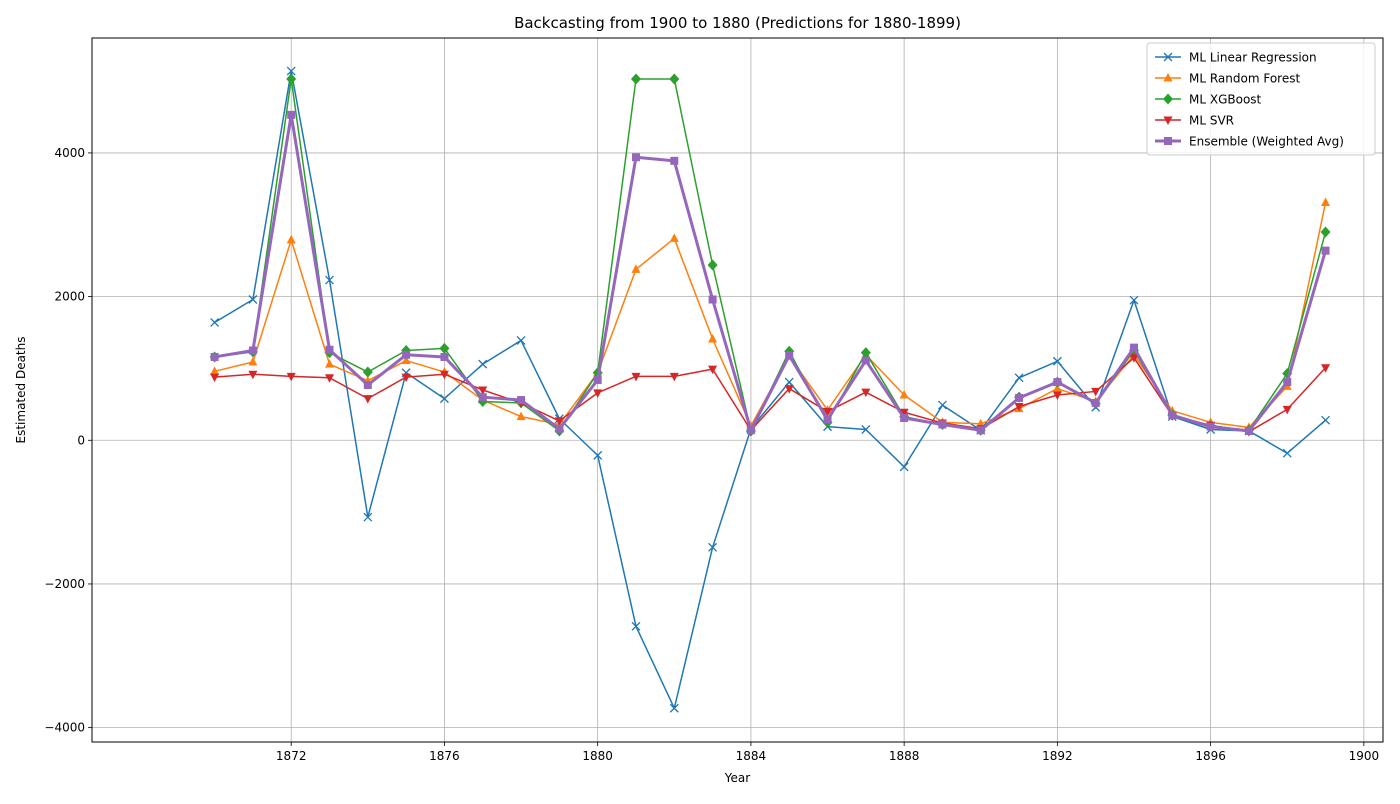 This screenshot has height=804, width=1400. I want to click on x-tick-label: 1880, so click(597, 756).